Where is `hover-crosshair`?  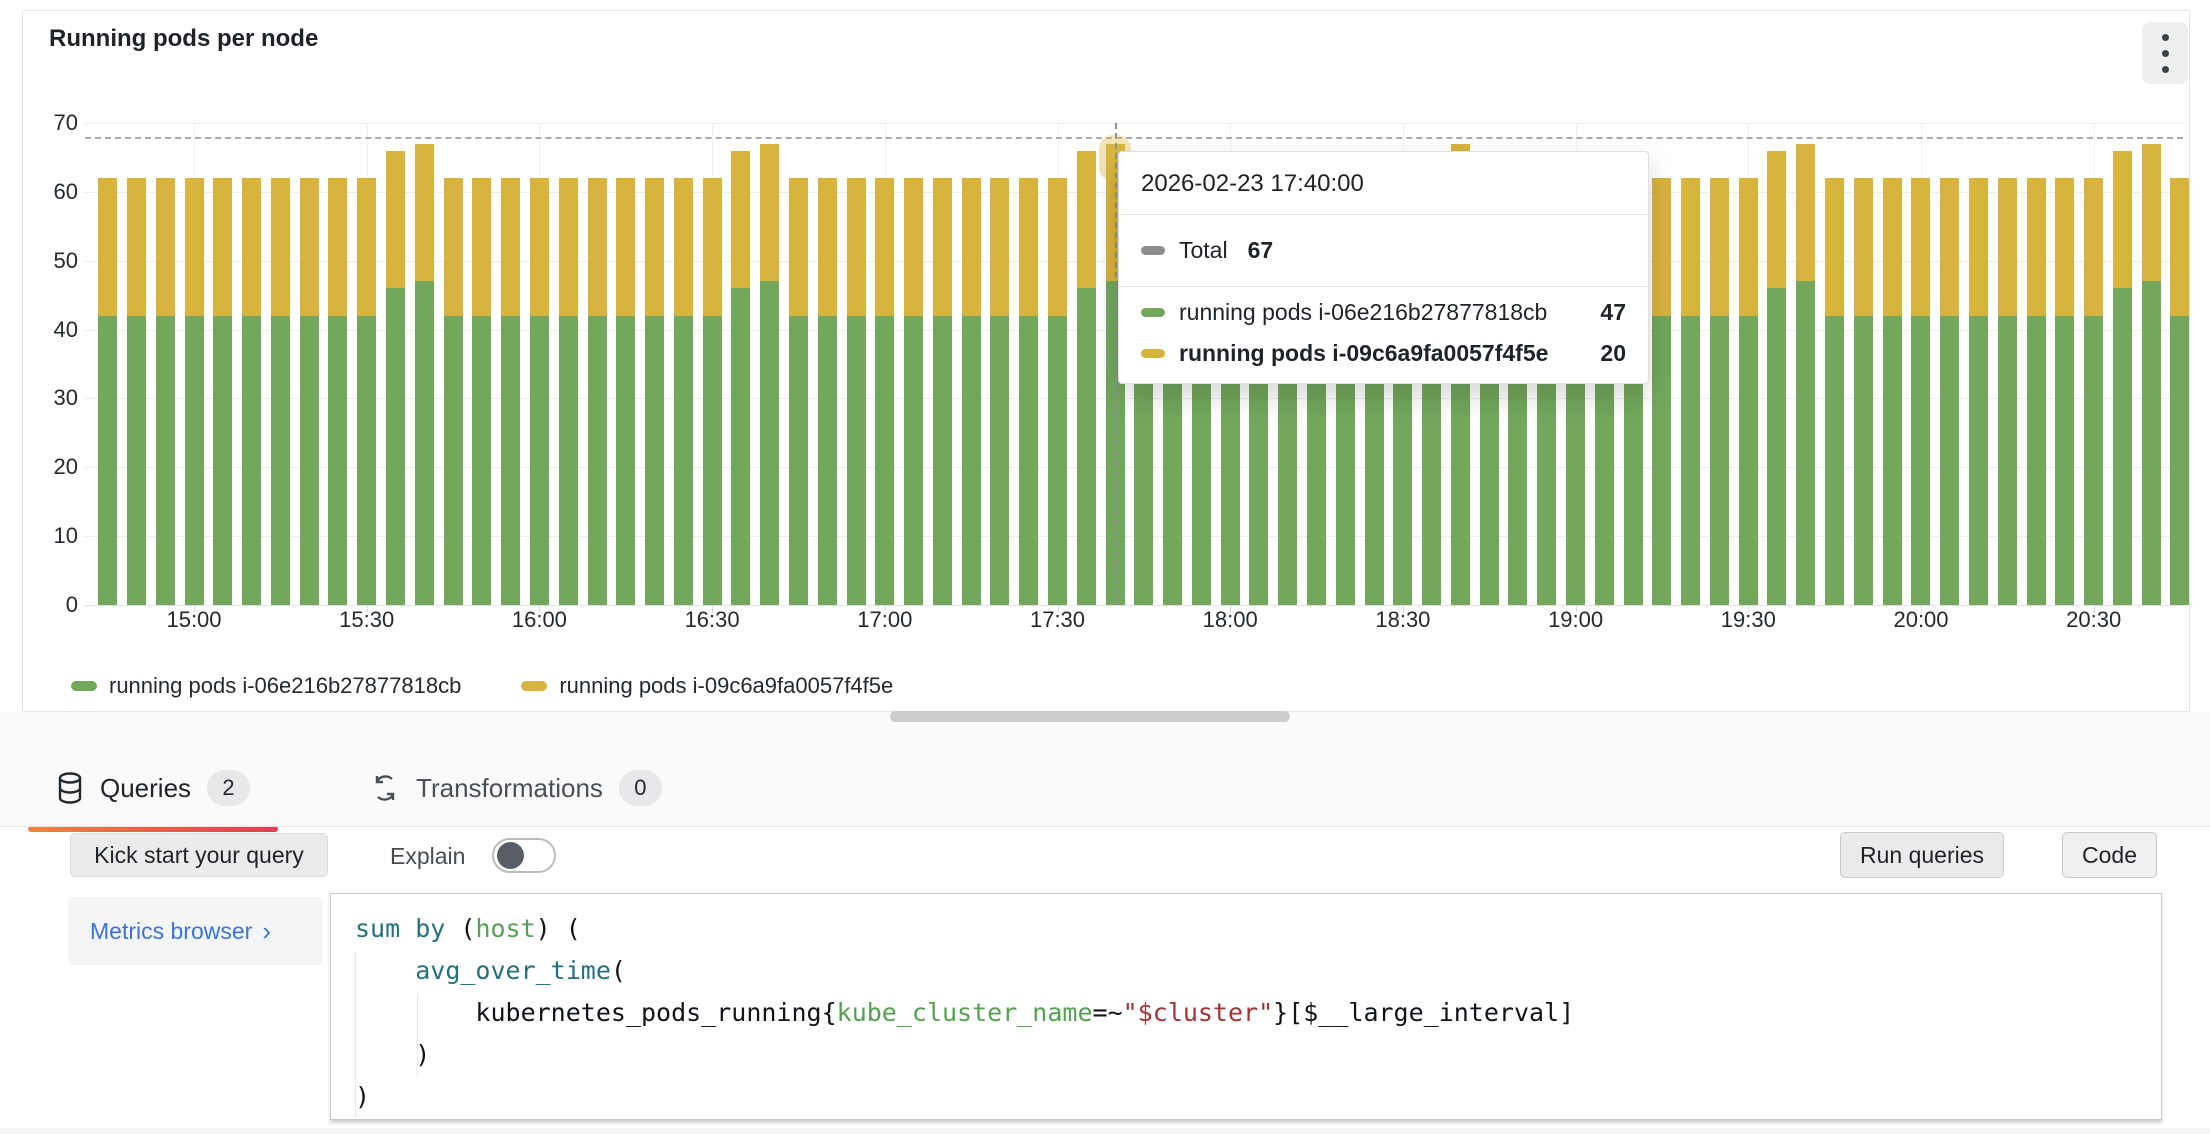 hover-crosshair is located at coordinates (1116, 364).